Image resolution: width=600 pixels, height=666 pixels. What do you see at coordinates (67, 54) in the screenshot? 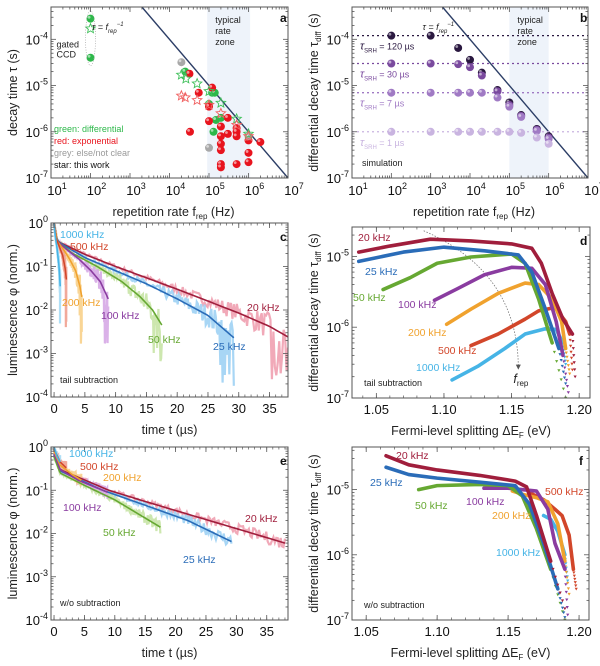
I see `gated-ccd-label: CCD` at bounding box center [67, 54].